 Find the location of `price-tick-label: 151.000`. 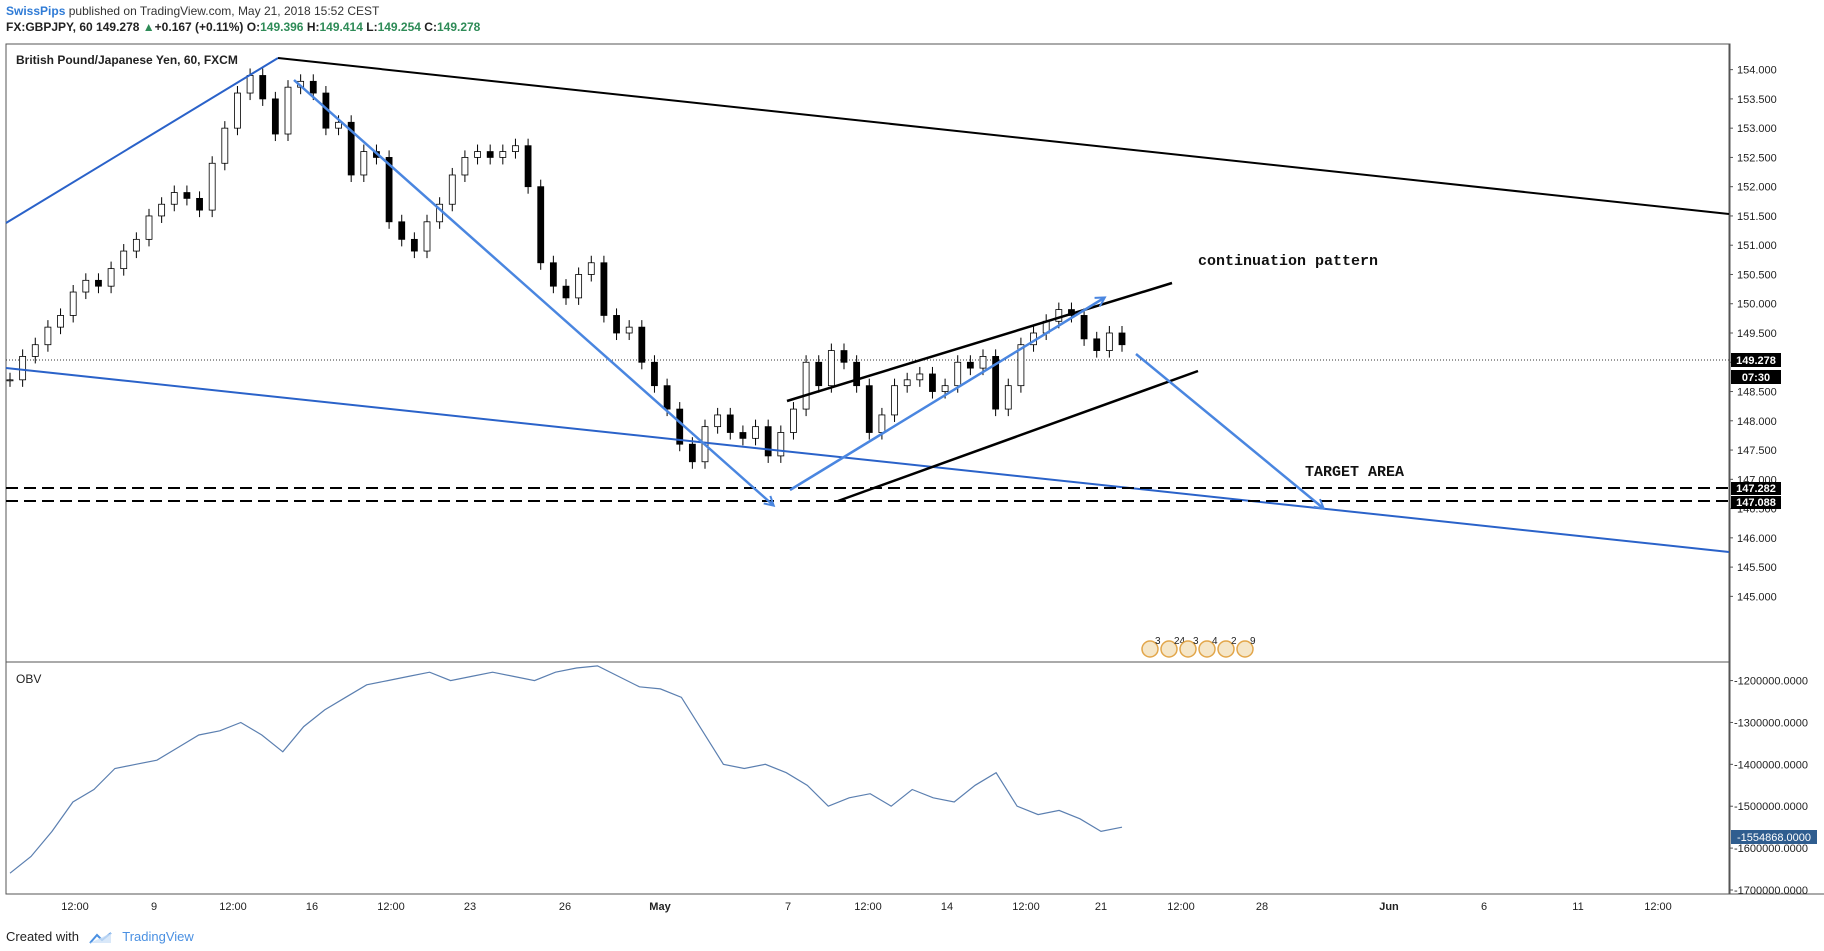

price-tick-label: 151.000 is located at coordinates (1757, 246).